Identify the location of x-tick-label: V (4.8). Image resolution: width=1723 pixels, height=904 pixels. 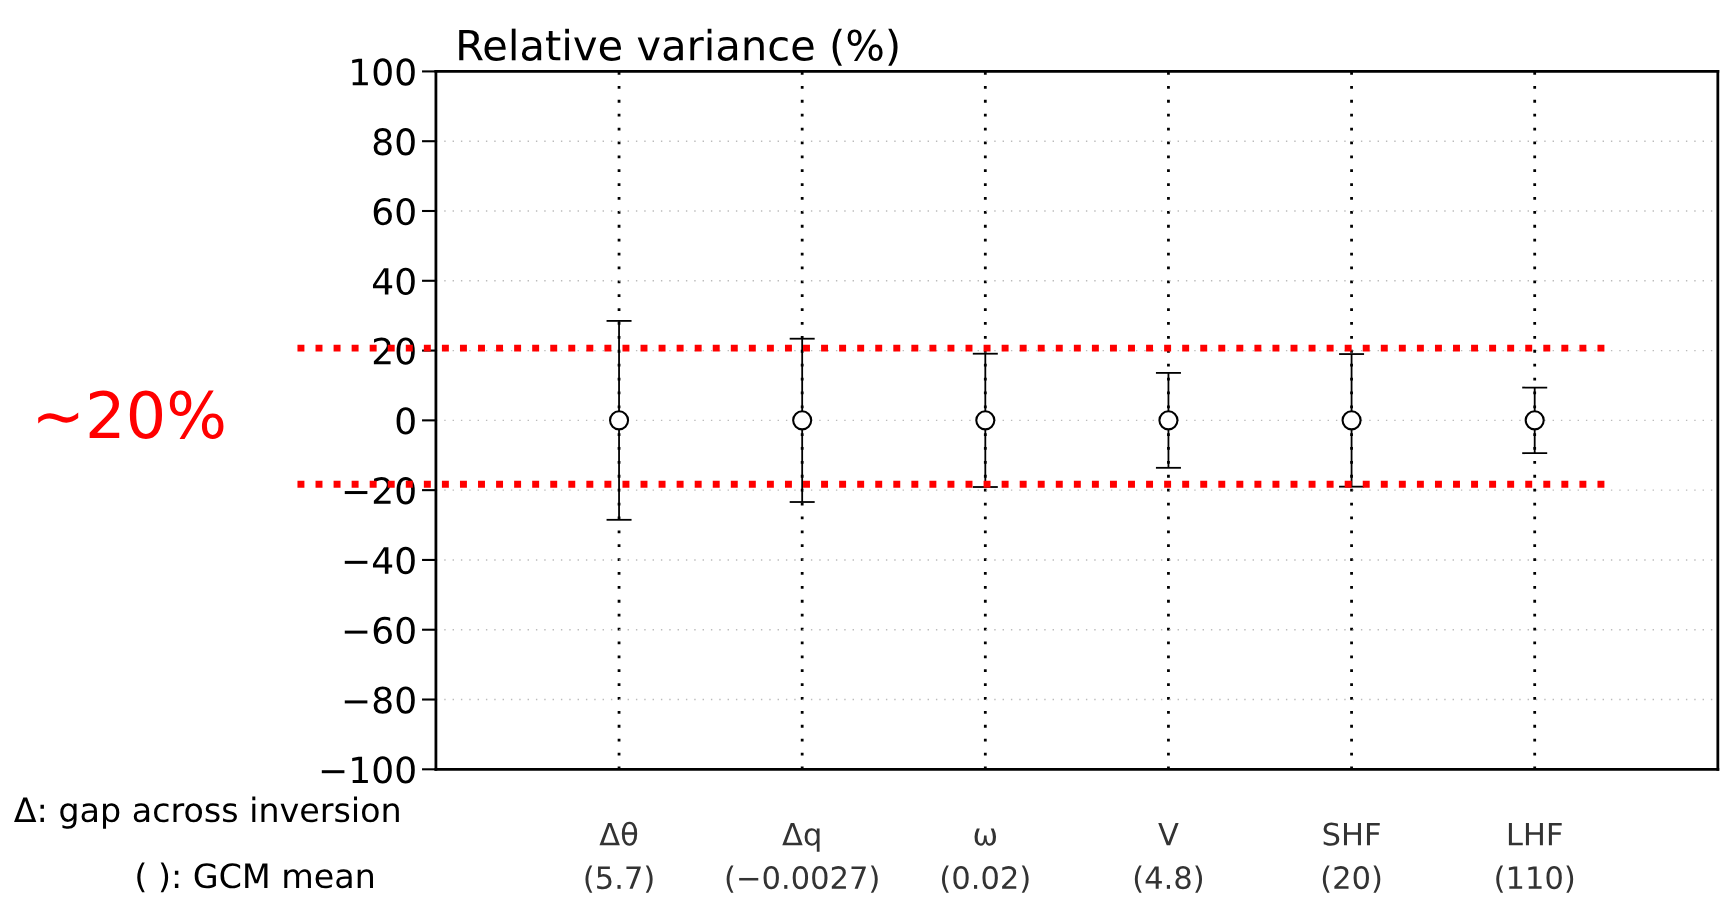
(1168, 858).